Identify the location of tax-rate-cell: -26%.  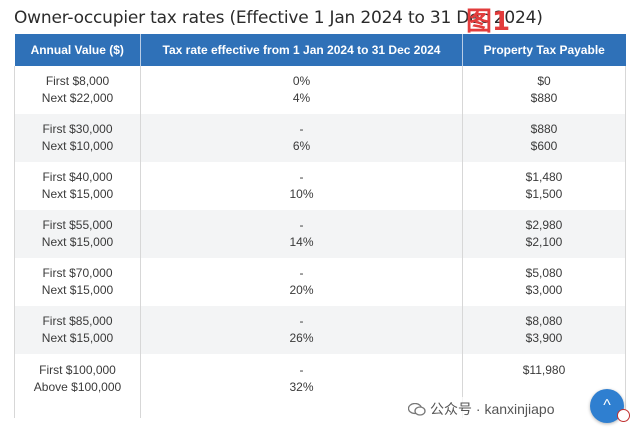
(301, 330).